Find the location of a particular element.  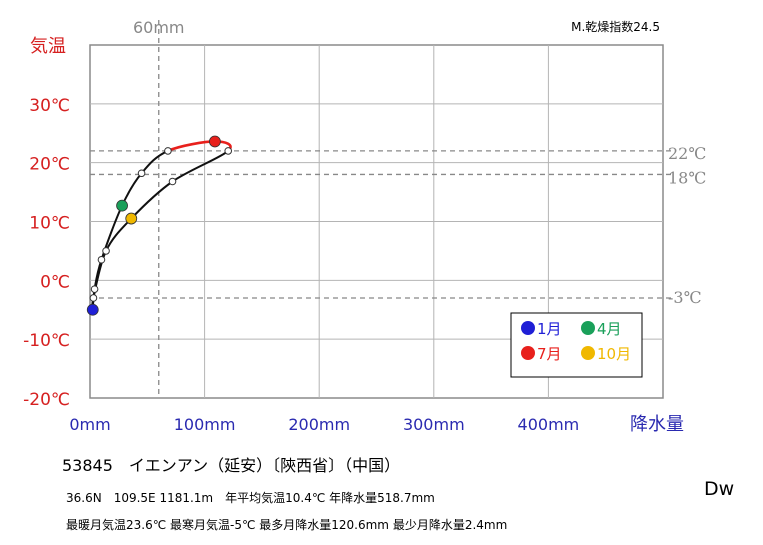

x-tick-label: 0mm is located at coordinates (89, 424).